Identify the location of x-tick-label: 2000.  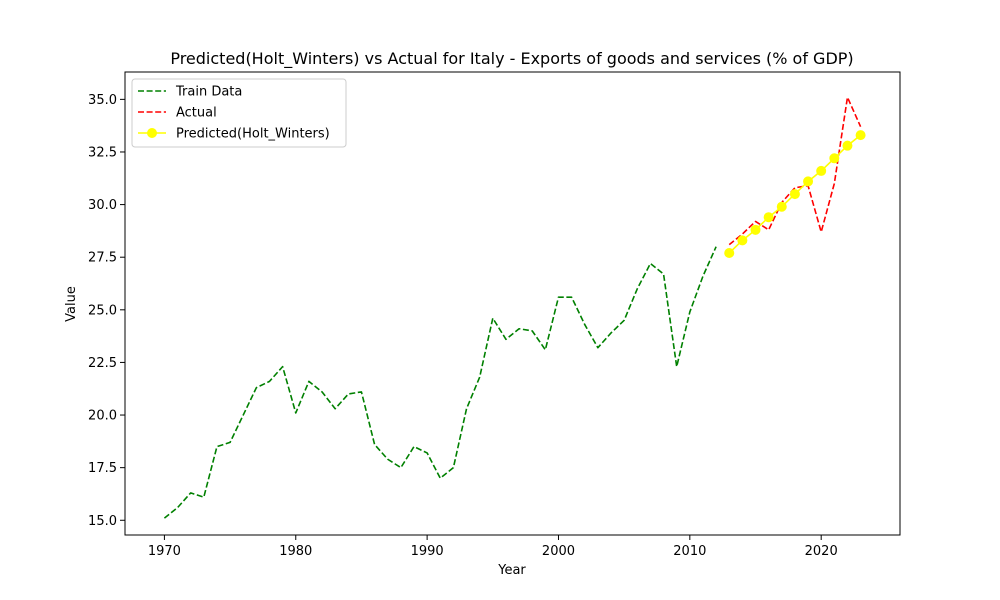
(558, 551).